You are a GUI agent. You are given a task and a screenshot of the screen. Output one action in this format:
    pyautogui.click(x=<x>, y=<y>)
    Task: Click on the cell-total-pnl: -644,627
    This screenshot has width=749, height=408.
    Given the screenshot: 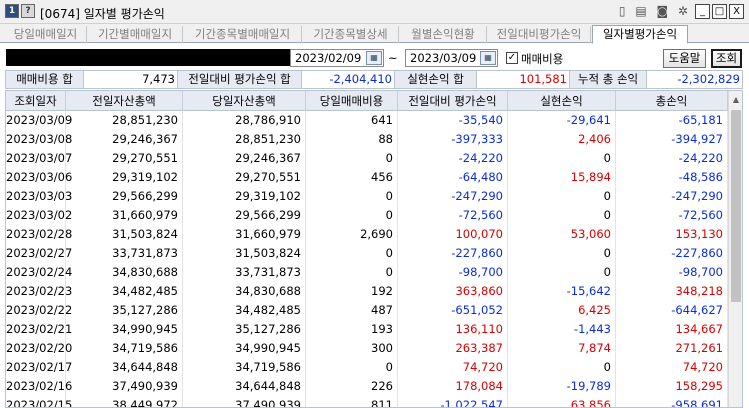 What is the action you would take?
    pyautogui.click(x=672, y=310)
    